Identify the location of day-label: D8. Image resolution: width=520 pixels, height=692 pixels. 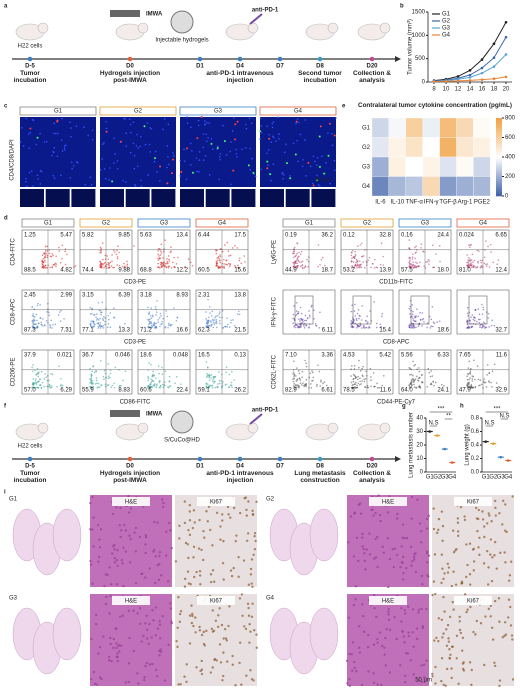
(320, 67).